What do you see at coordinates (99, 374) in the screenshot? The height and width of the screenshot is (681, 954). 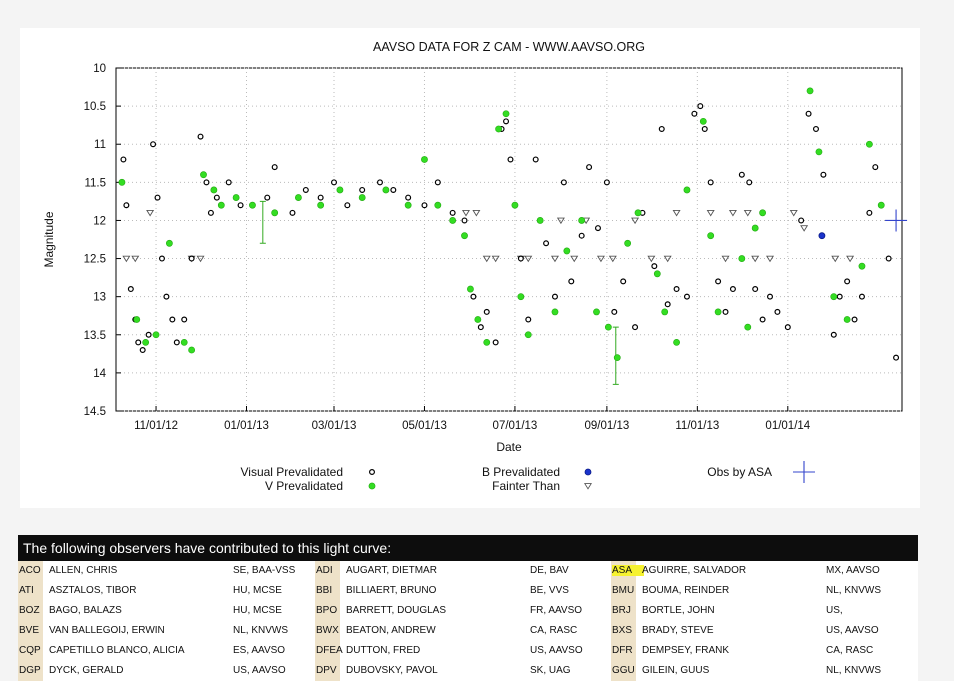 I see `y-tick-label: 14` at bounding box center [99, 374].